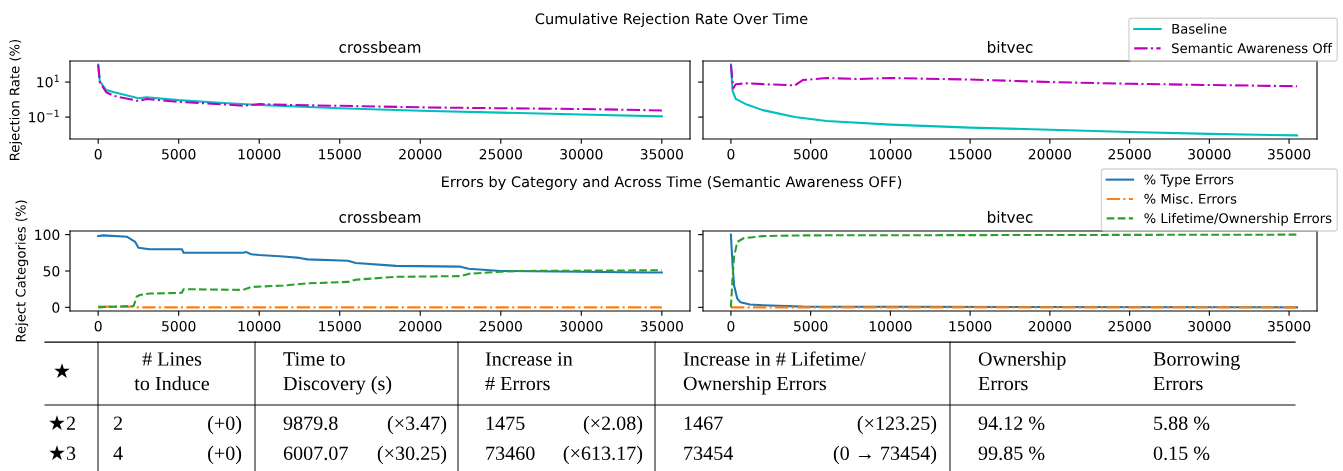  I want to click on text: 73460, so click(510, 453).